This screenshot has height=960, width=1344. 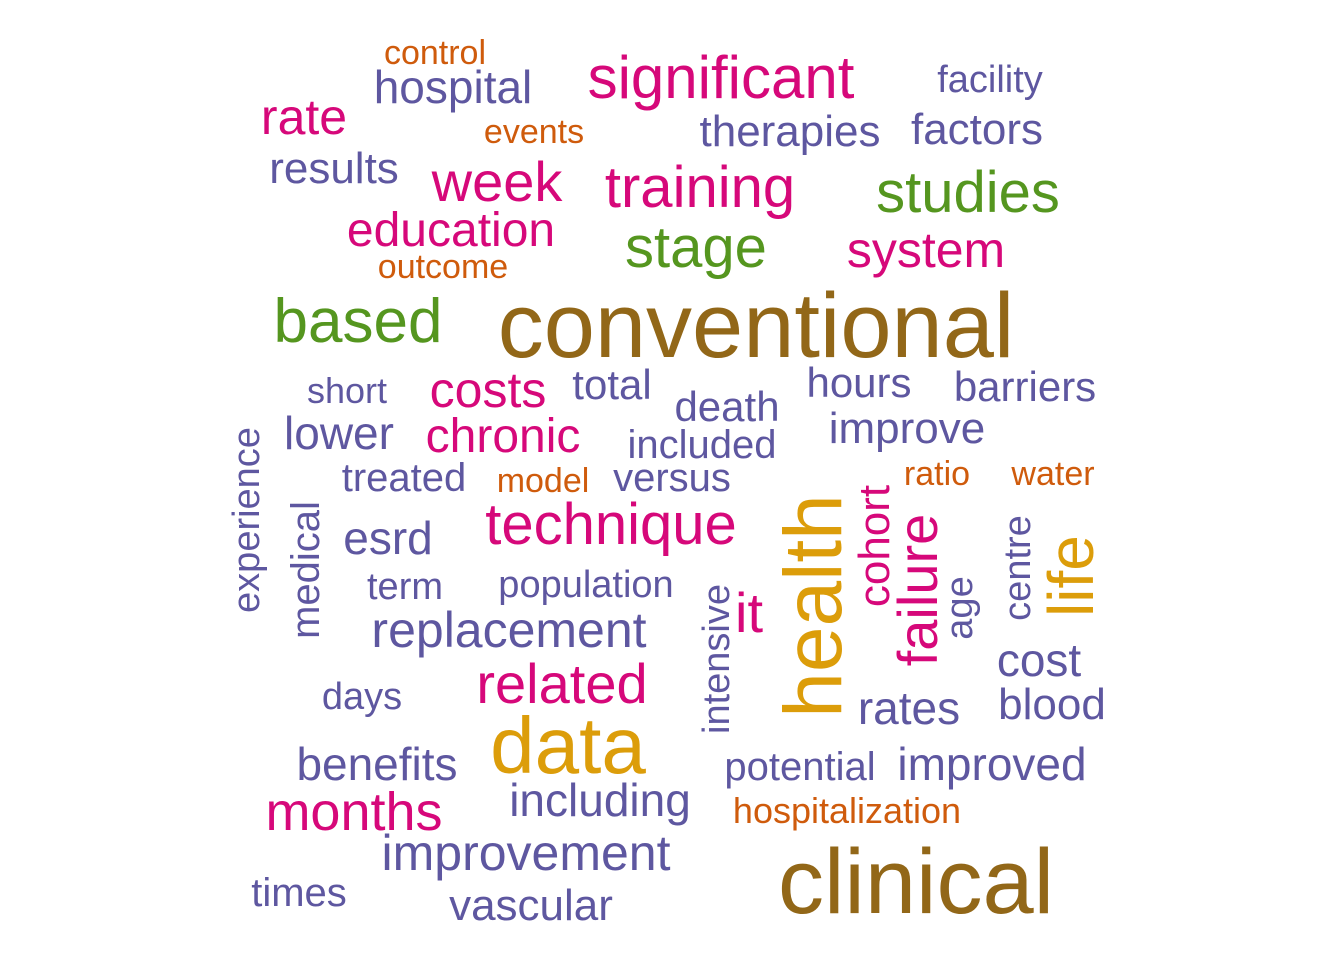 What do you see at coordinates (696, 247) in the screenshot?
I see `word-stage: stage` at bounding box center [696, 247].